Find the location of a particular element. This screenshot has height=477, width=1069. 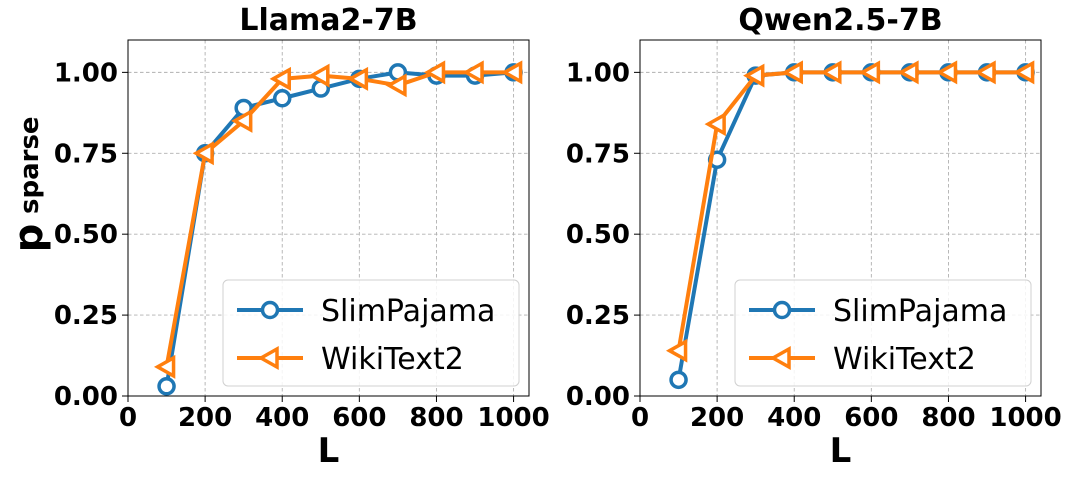

y-axis-label: p is located at coordinates (29, 238).